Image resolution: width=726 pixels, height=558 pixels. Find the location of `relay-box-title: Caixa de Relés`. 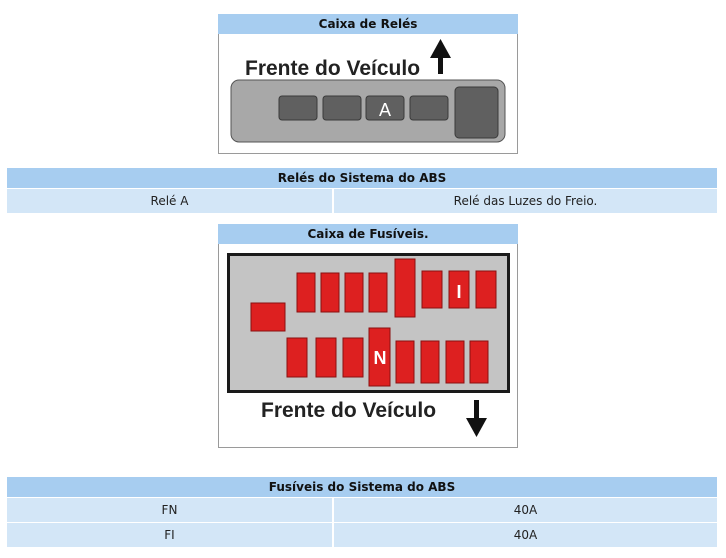

relay-box-title: Caixa de Relés is located at coordinates (368, 24).